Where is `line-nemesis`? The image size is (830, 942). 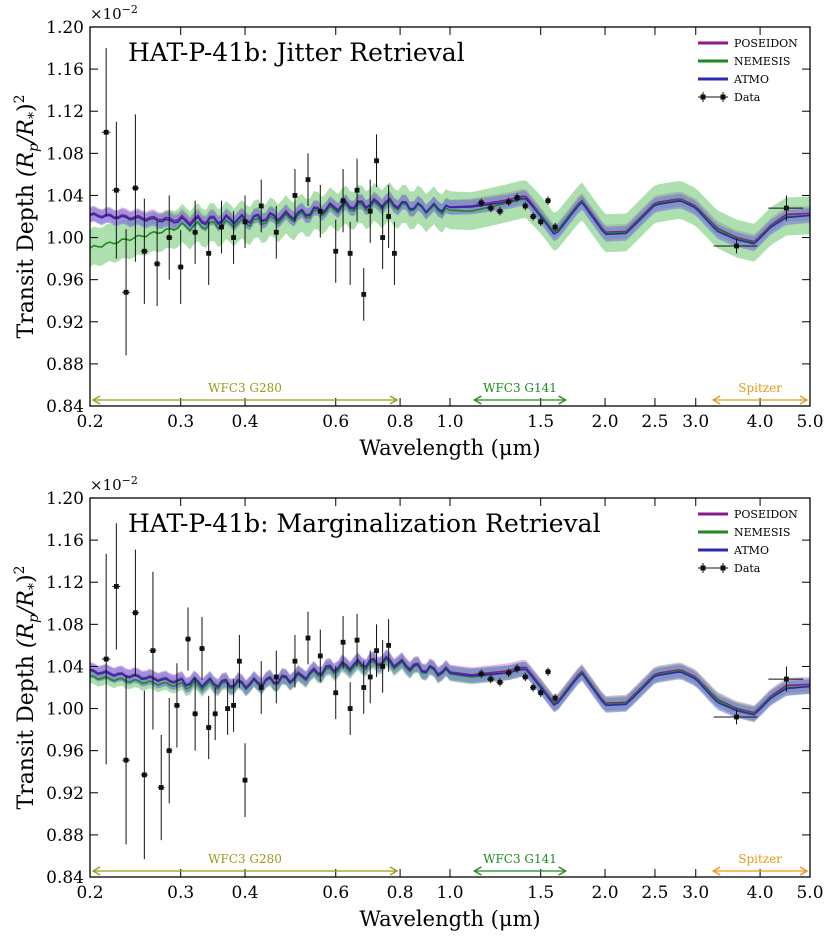 line-nemesis is located at coordinates (450, 223).